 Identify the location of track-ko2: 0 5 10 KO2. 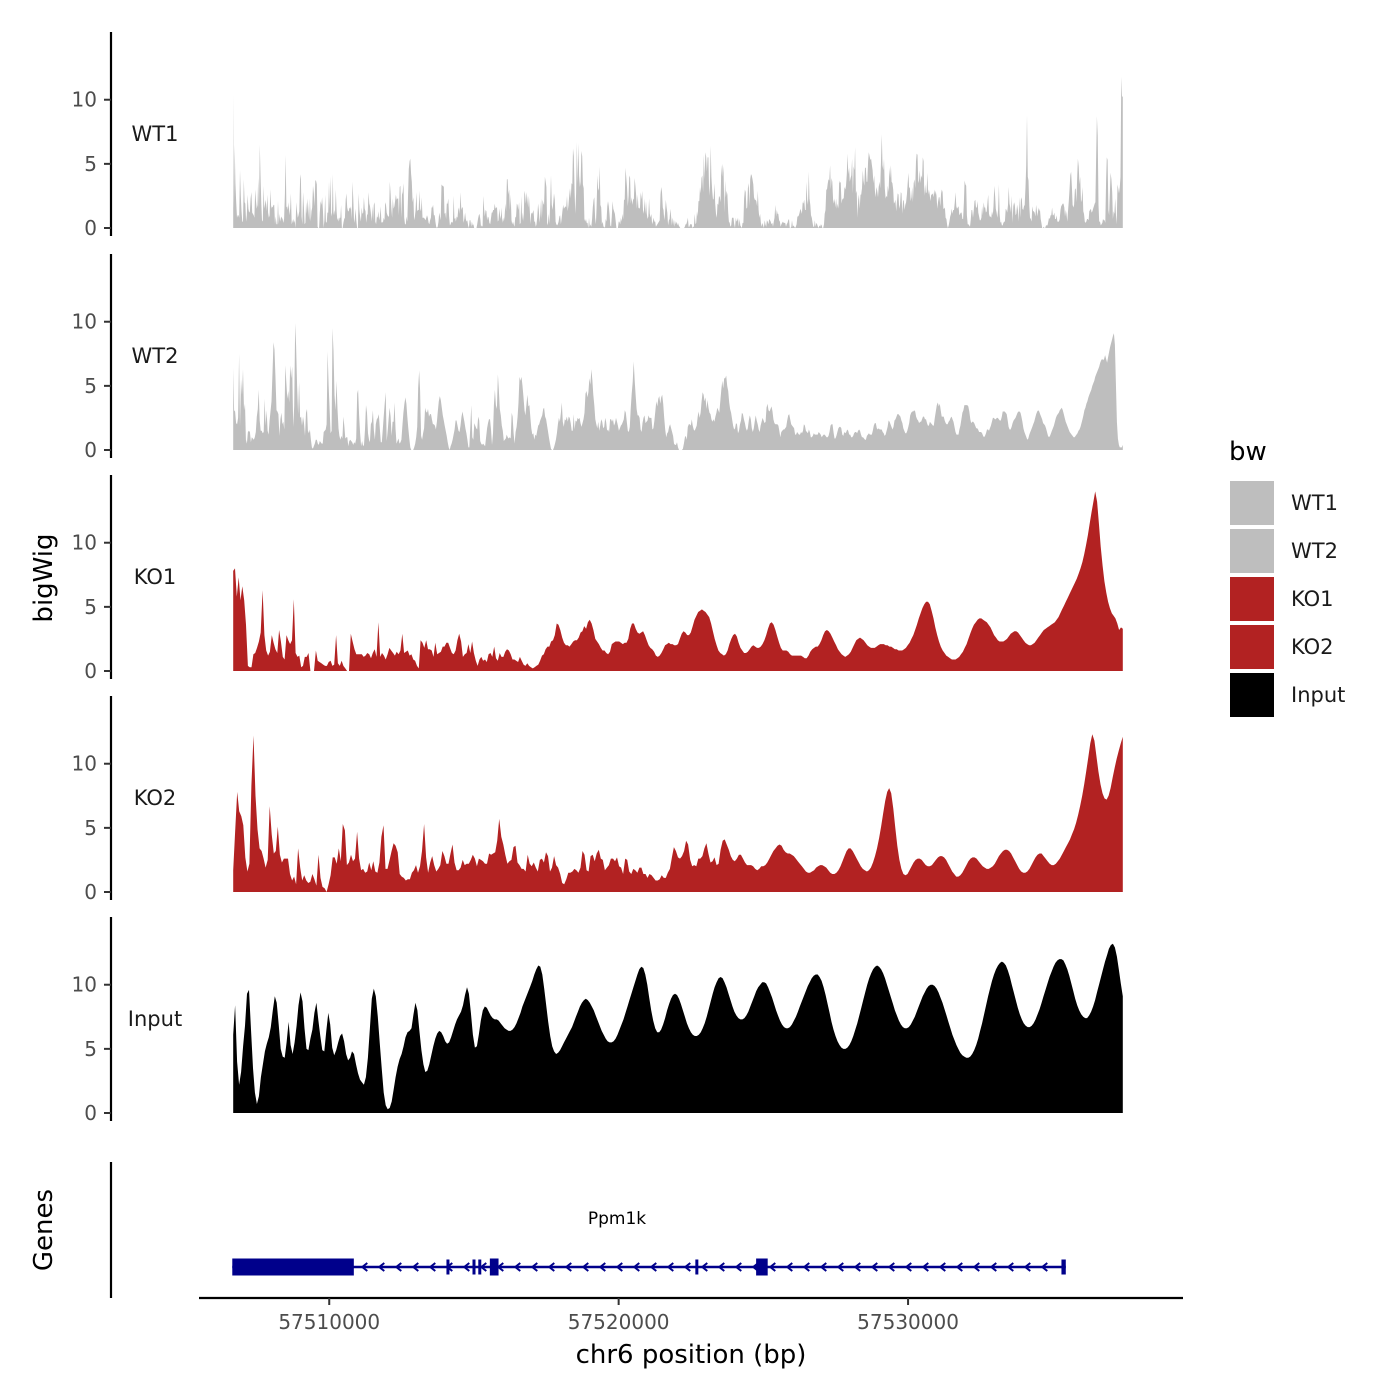
(597, 800).